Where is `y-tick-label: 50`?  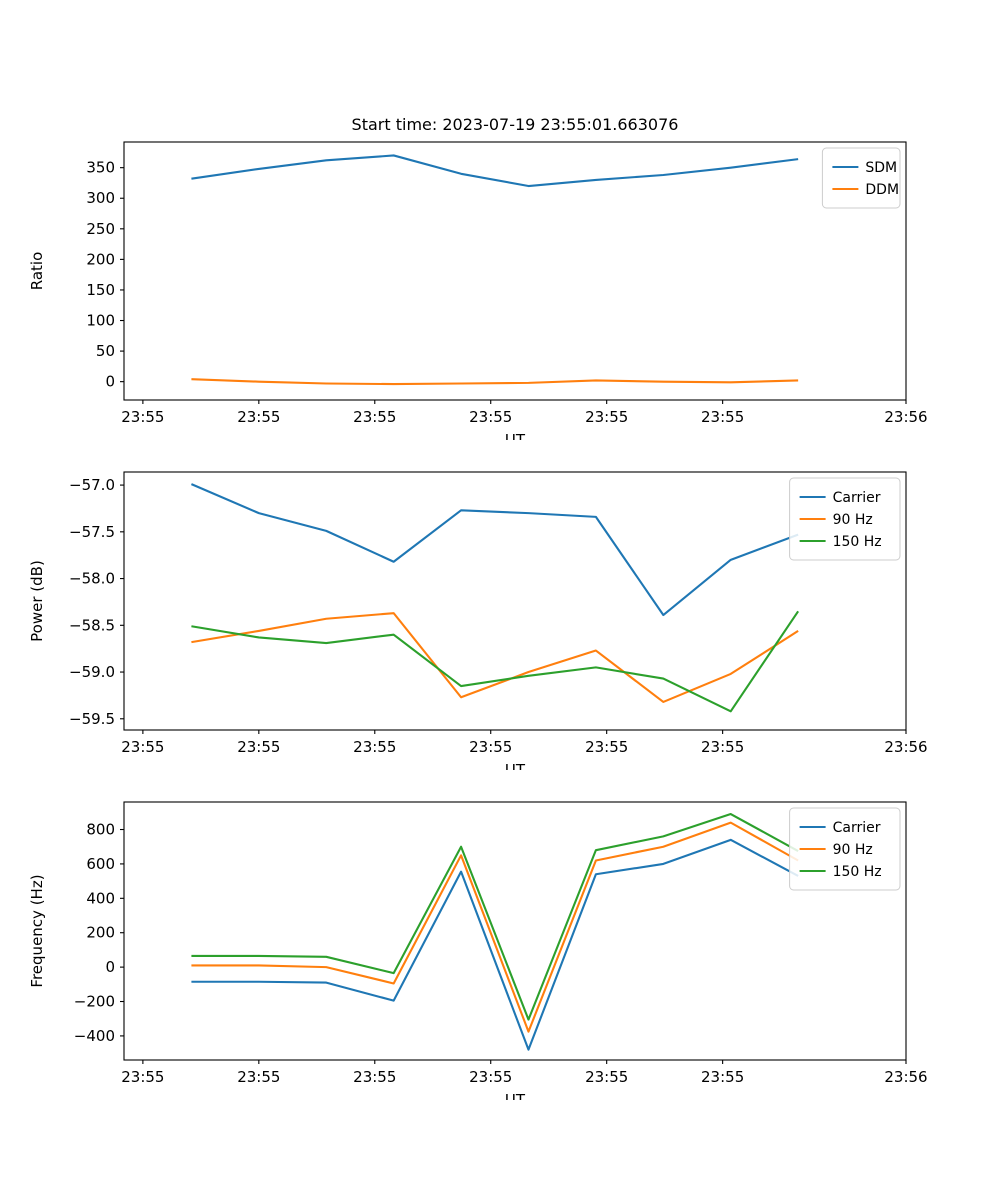 y-tick-label: 50 is located at coordinates (105, 351).